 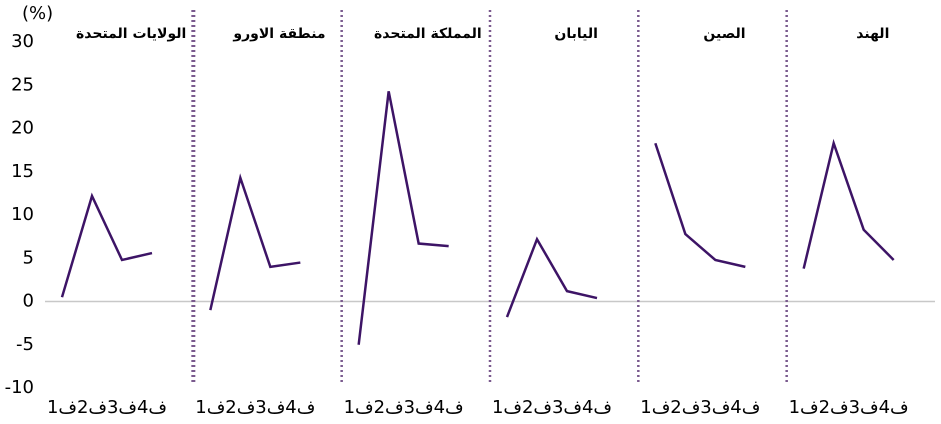 I want to click on panel-title: الصين, so click(x=724, y=34).